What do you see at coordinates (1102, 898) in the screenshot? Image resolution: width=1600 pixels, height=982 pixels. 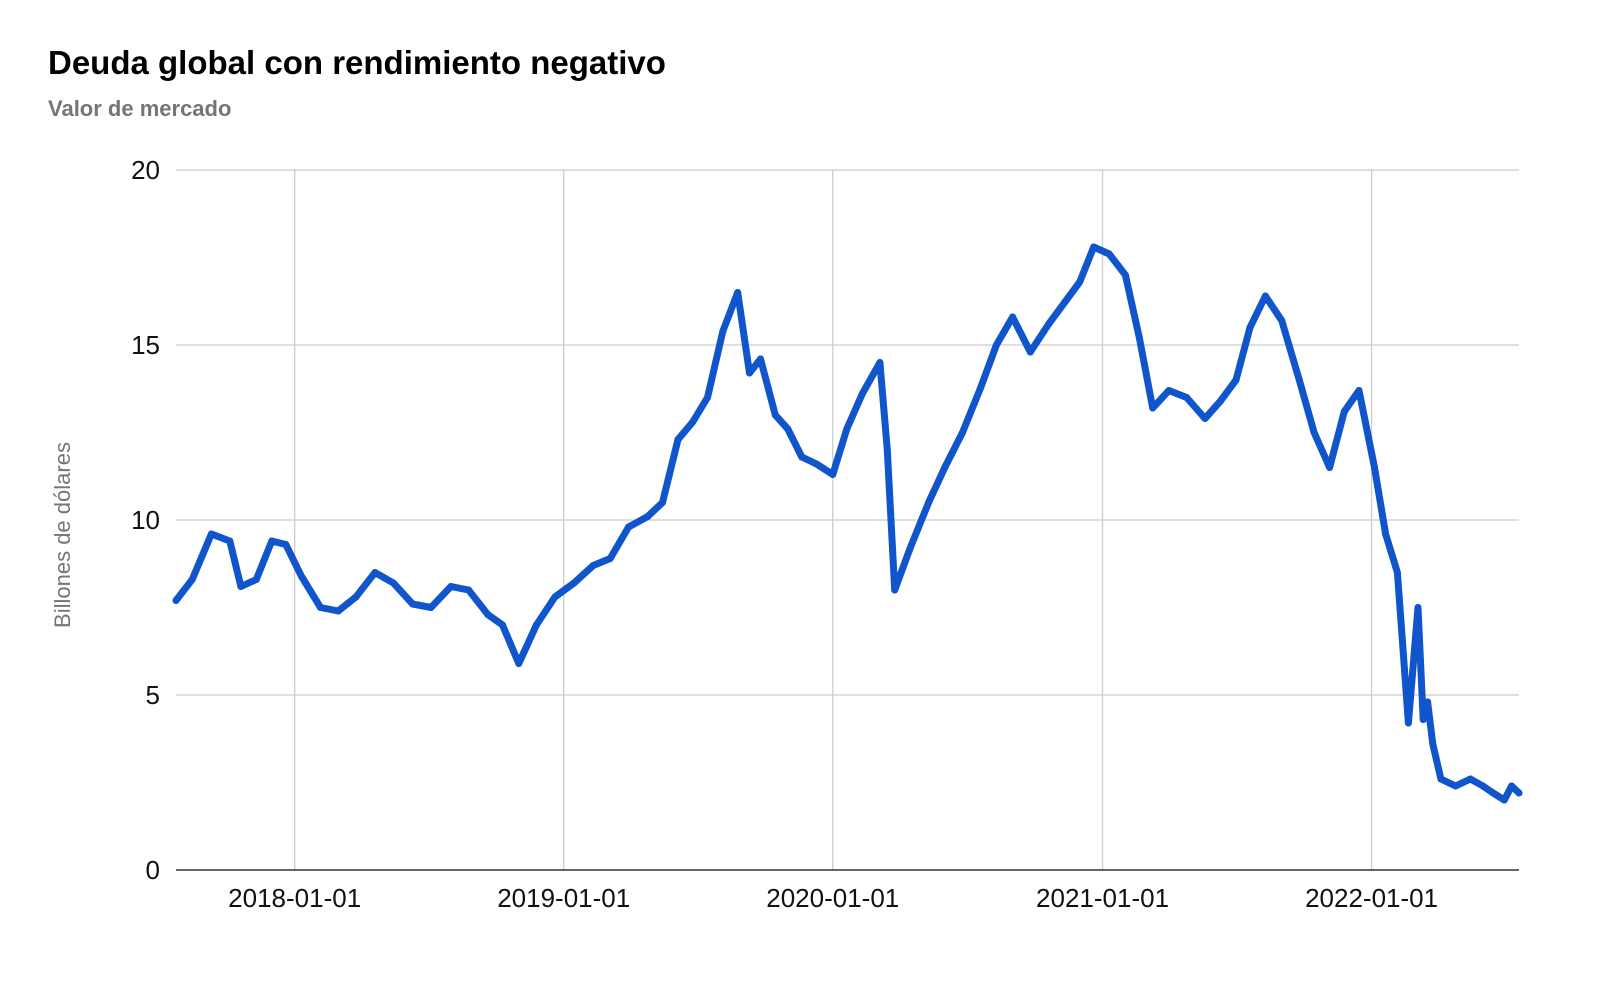 I see `x-tick-label: 2021-01-01` at bounding box center [1102, 898].